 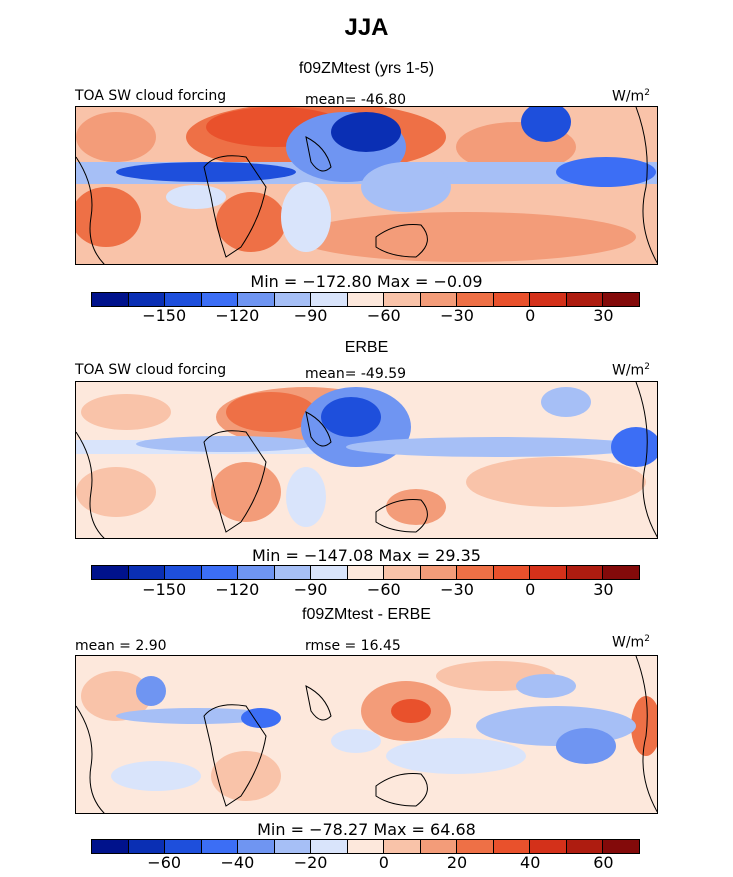 What do you see at coordinates (366, 27) in the screenshot?
I see `figure-title: JJA` at bounding box center [366, 27].